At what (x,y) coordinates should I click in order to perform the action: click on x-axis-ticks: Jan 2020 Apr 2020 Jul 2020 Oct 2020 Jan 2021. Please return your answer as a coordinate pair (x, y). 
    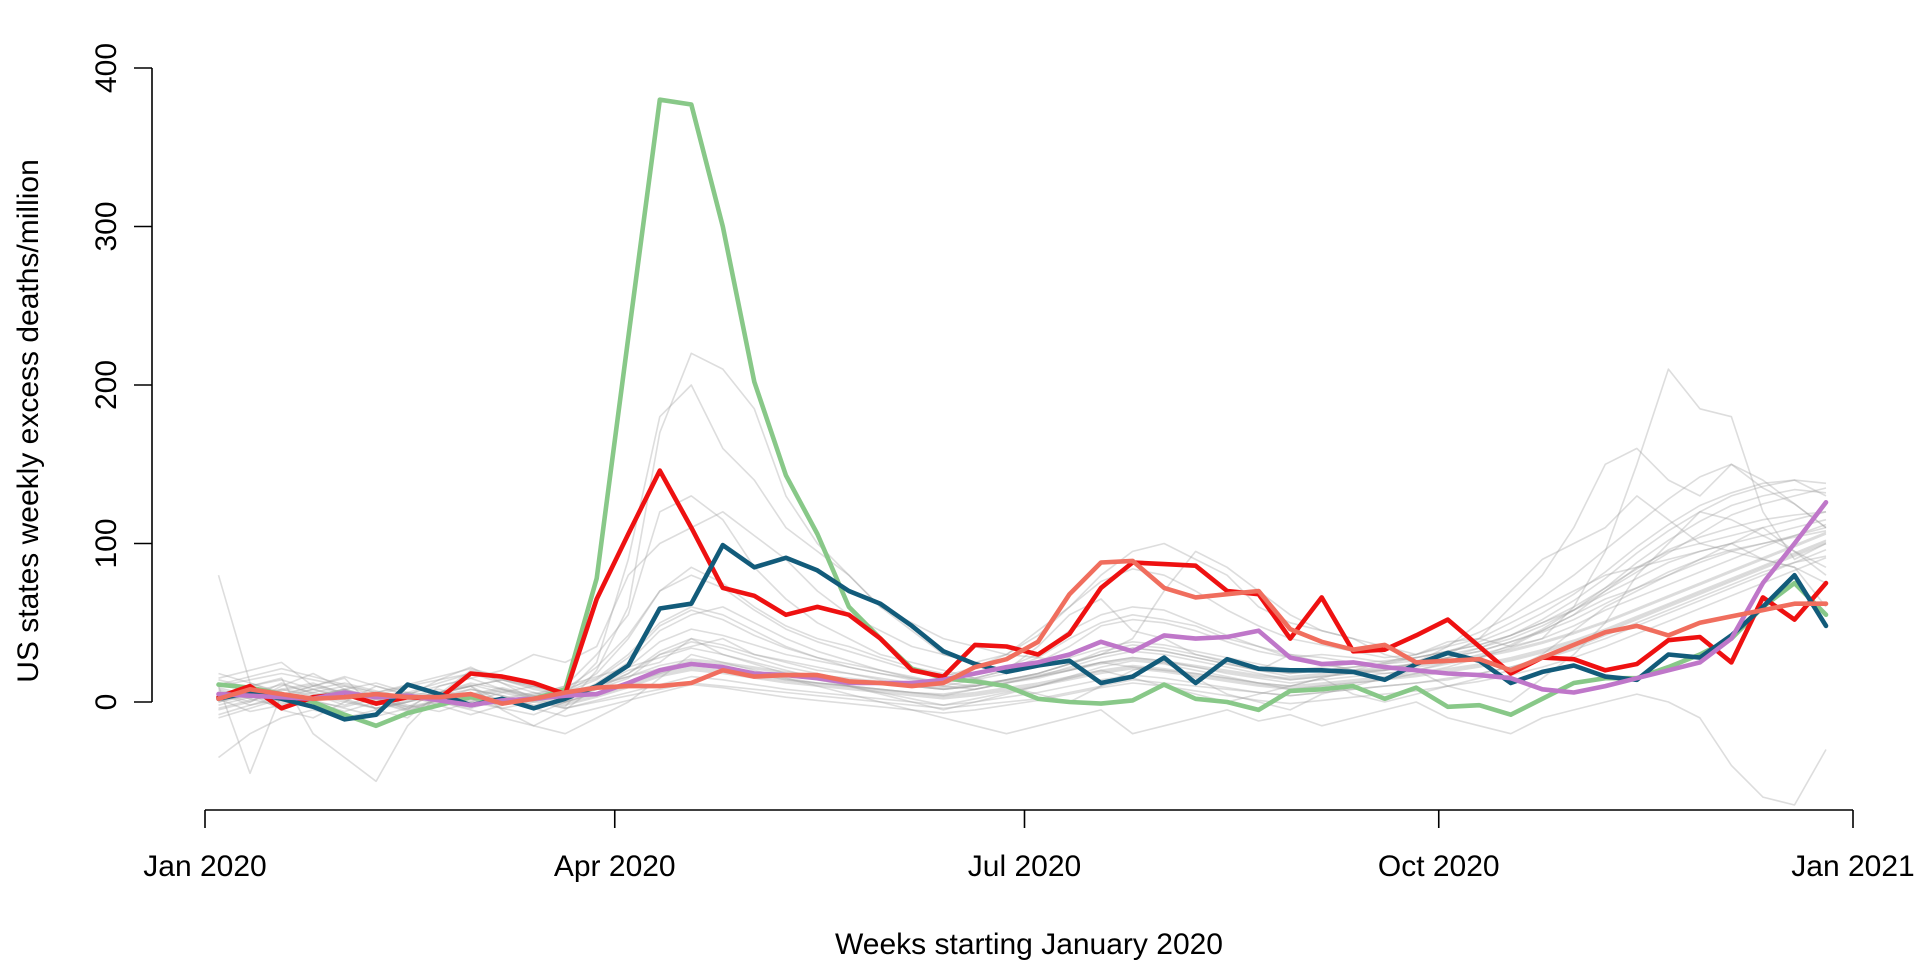
    Looking at the image, I should click on (1029, 846).